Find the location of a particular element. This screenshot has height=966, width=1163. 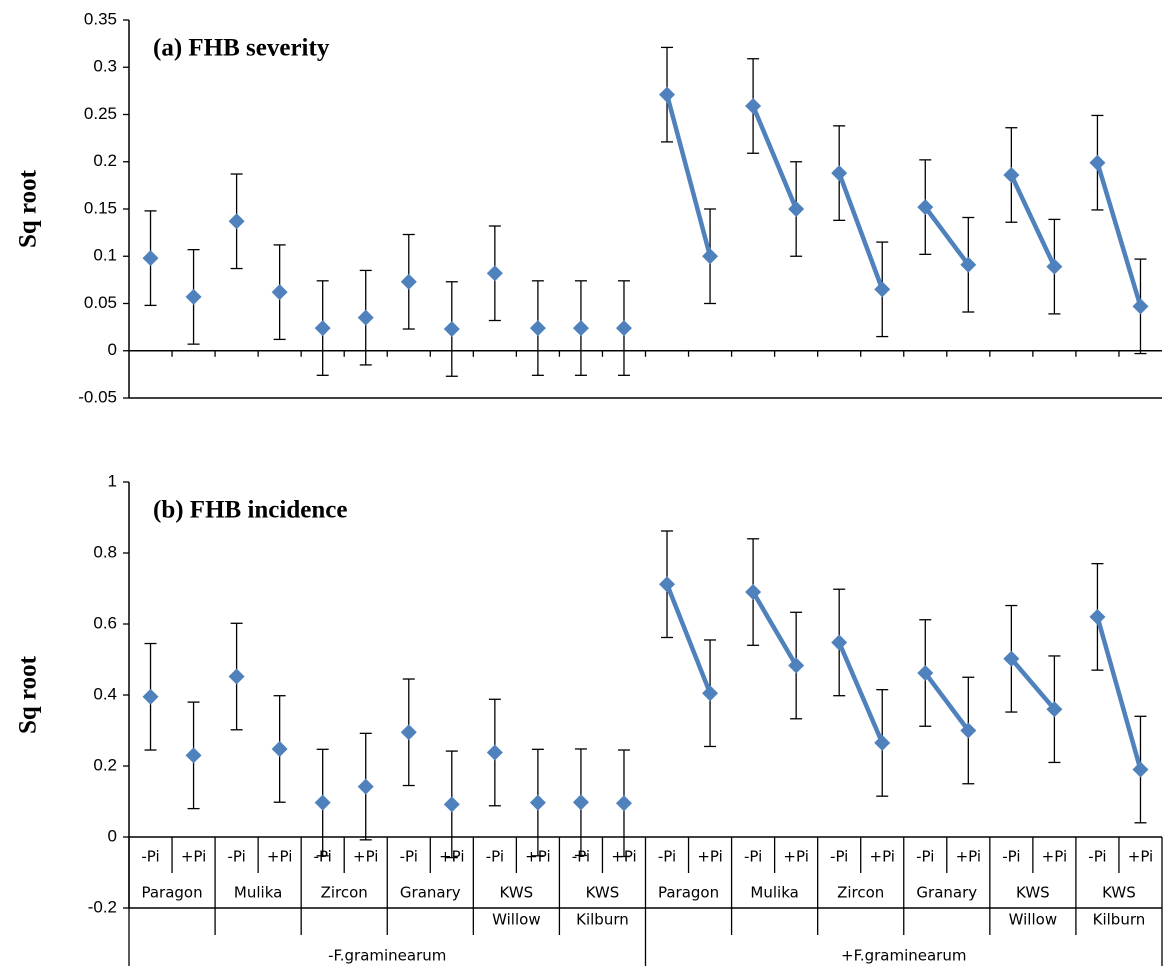

cultivar-label: Granary is located at coordinates (946, 893).